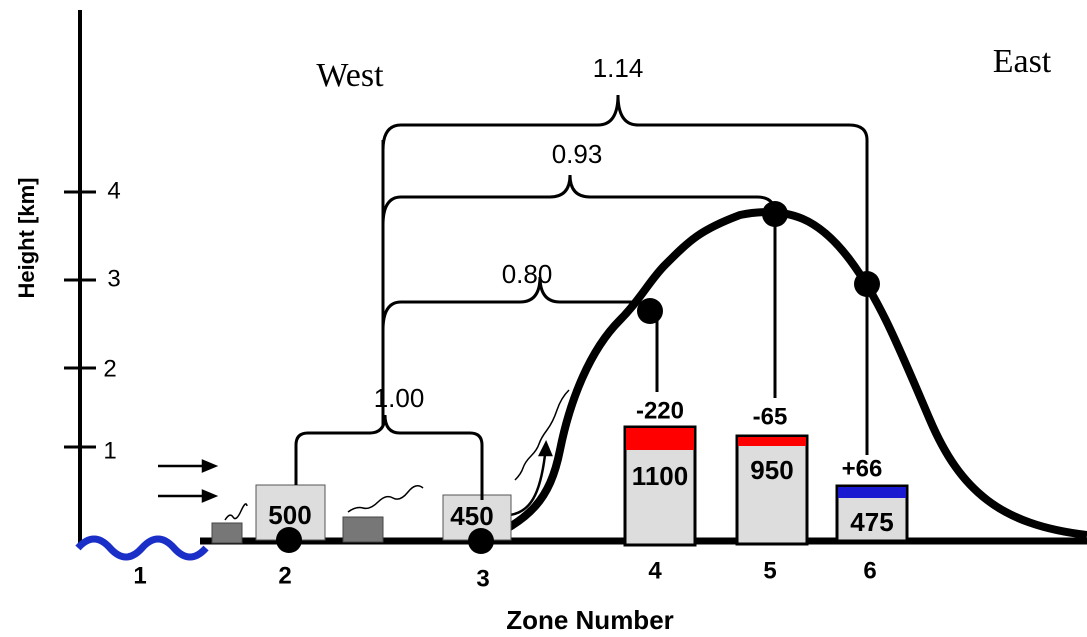 The image size is (1087, 637). Describe the element at coordinates (109, 368) in the screenshot. I see `y-tick-label: 2` at that location.